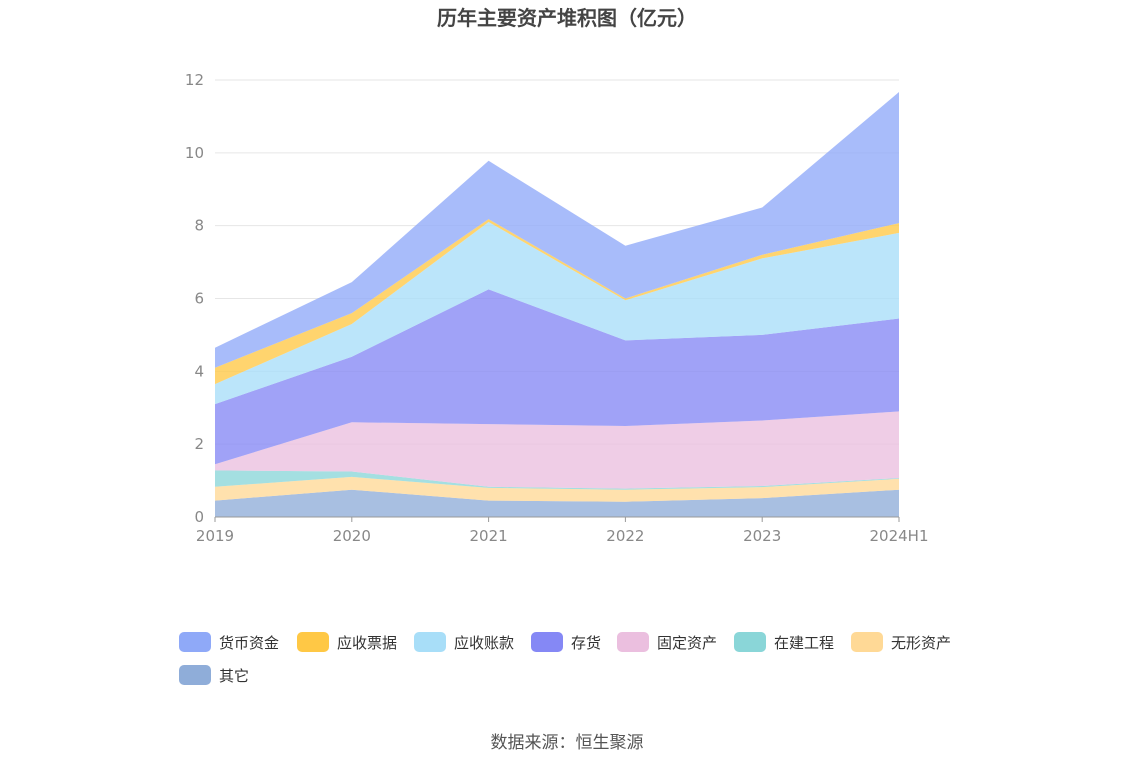 This screenshot has height=766, width=1134. What do you see at coordinates (687, 642) in the screenshot?
I see `legend-label-fixed-assets: 固定资产` at bounding box center [687, 642].